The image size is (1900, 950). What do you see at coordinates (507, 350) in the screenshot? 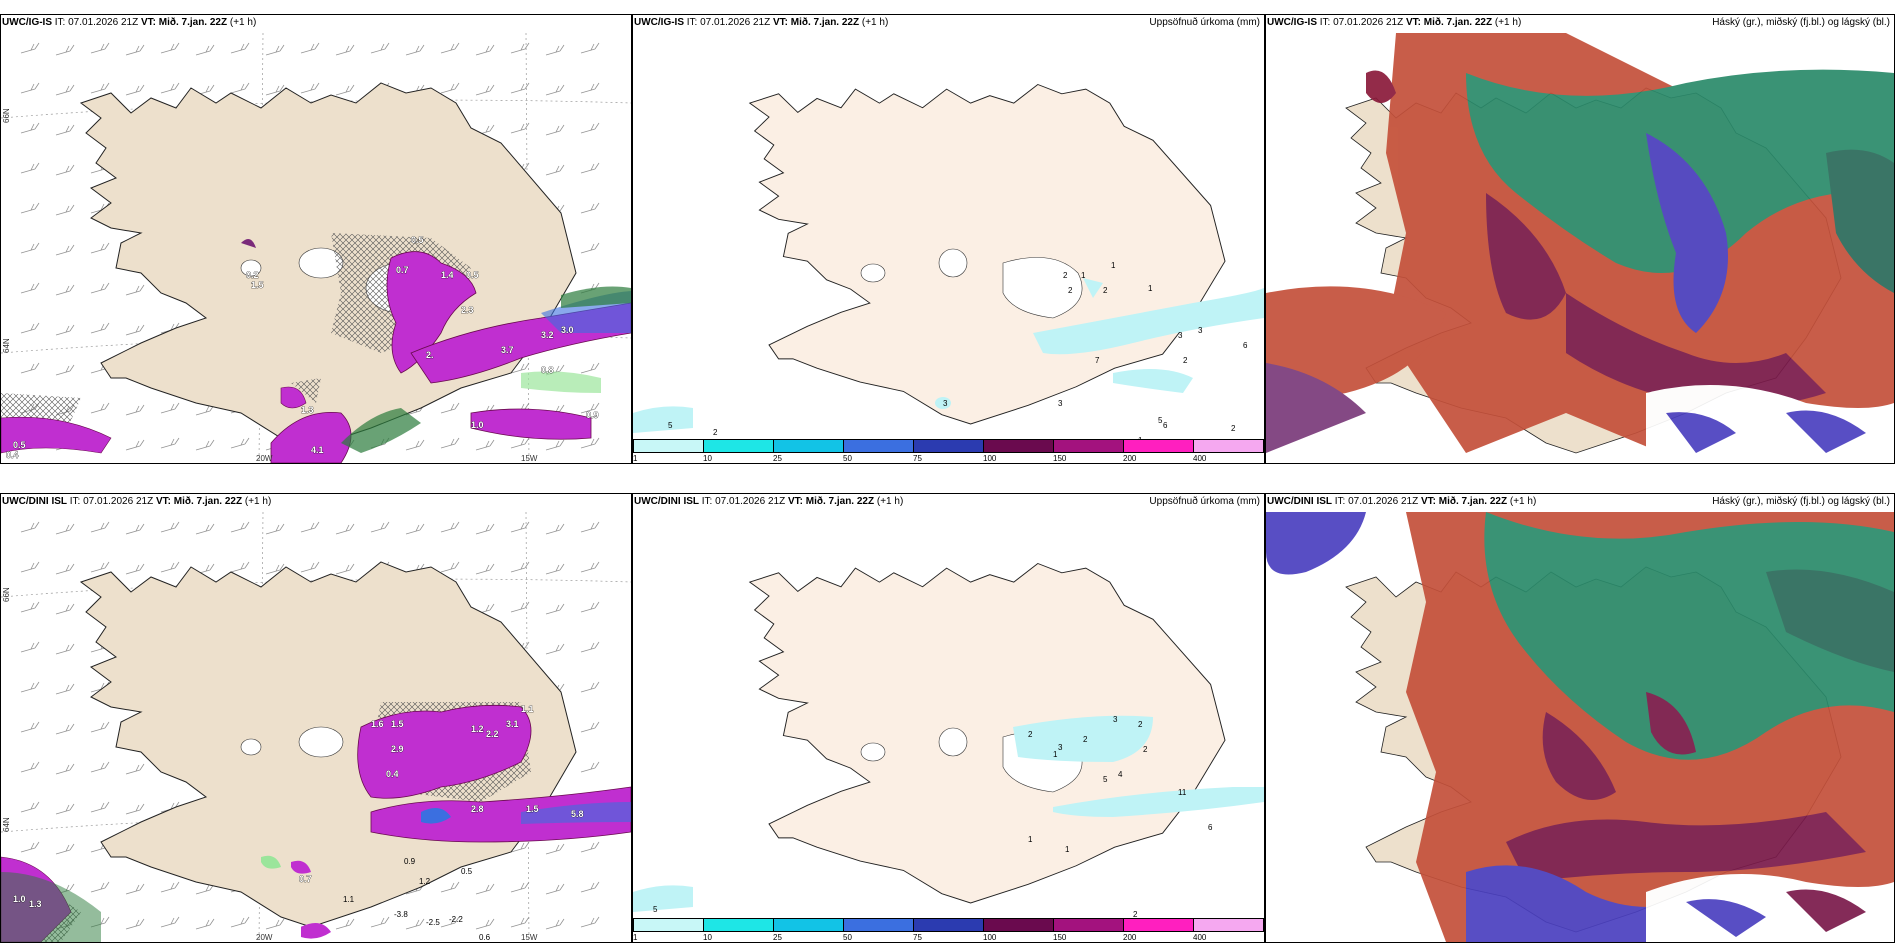
I see `svg-text: 3.7` at bounding box center [507, 350].